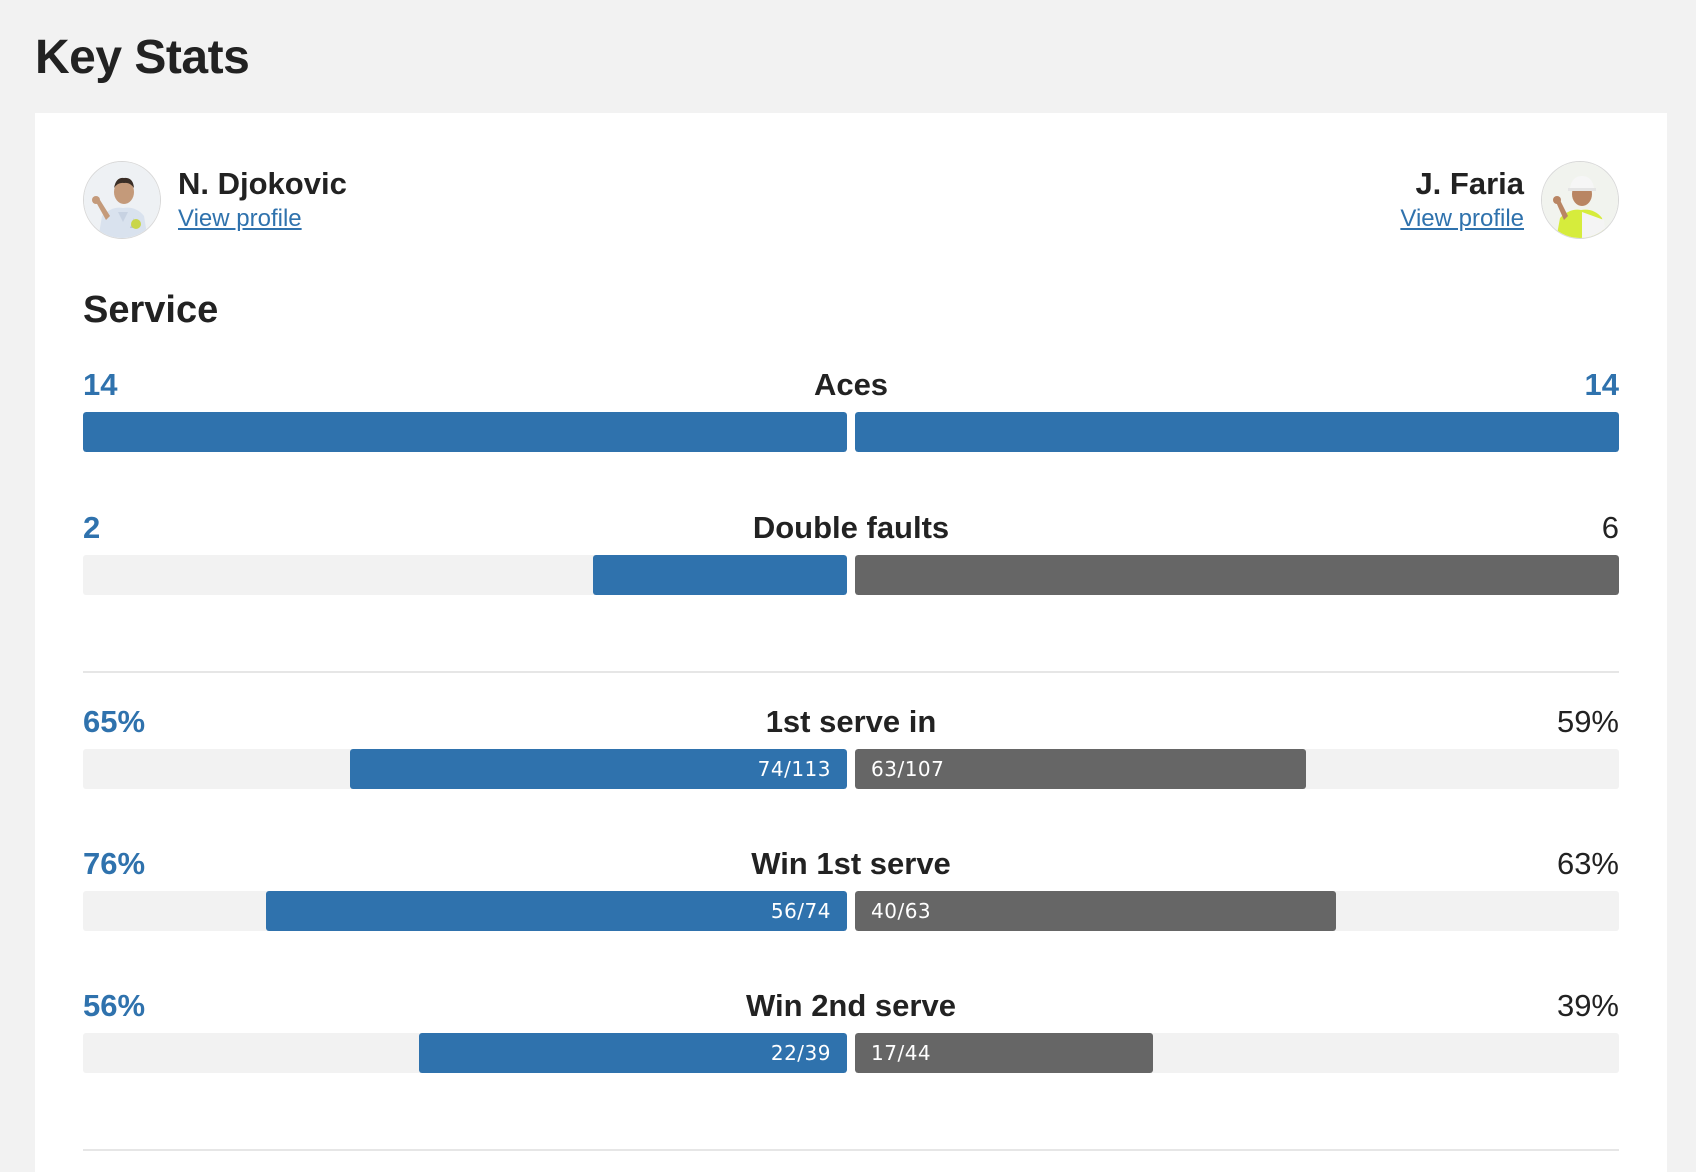 The height and width of the screenshot is (1172, 1696). I want to click on stat-right-value: 39%, so click(1587, 1005).